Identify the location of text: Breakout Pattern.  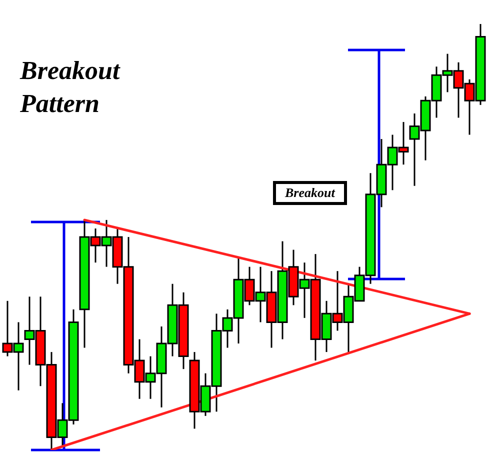
(71, 87).